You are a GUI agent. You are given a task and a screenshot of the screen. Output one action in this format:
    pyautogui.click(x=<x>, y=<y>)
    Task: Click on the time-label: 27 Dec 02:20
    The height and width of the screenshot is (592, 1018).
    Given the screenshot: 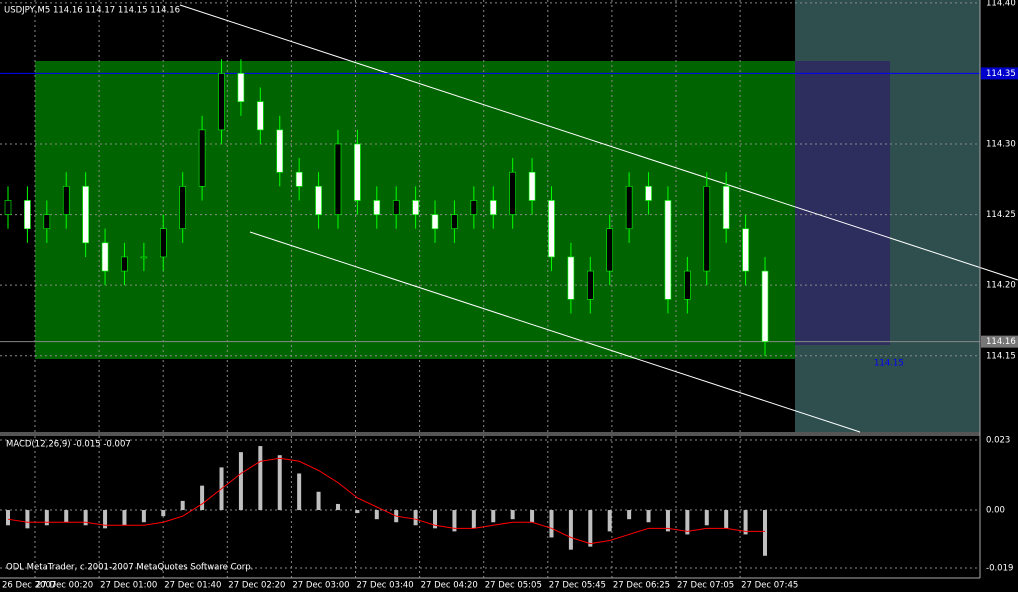 What is the action you would take?
    pyautogui.click(x=256, y=586)
    